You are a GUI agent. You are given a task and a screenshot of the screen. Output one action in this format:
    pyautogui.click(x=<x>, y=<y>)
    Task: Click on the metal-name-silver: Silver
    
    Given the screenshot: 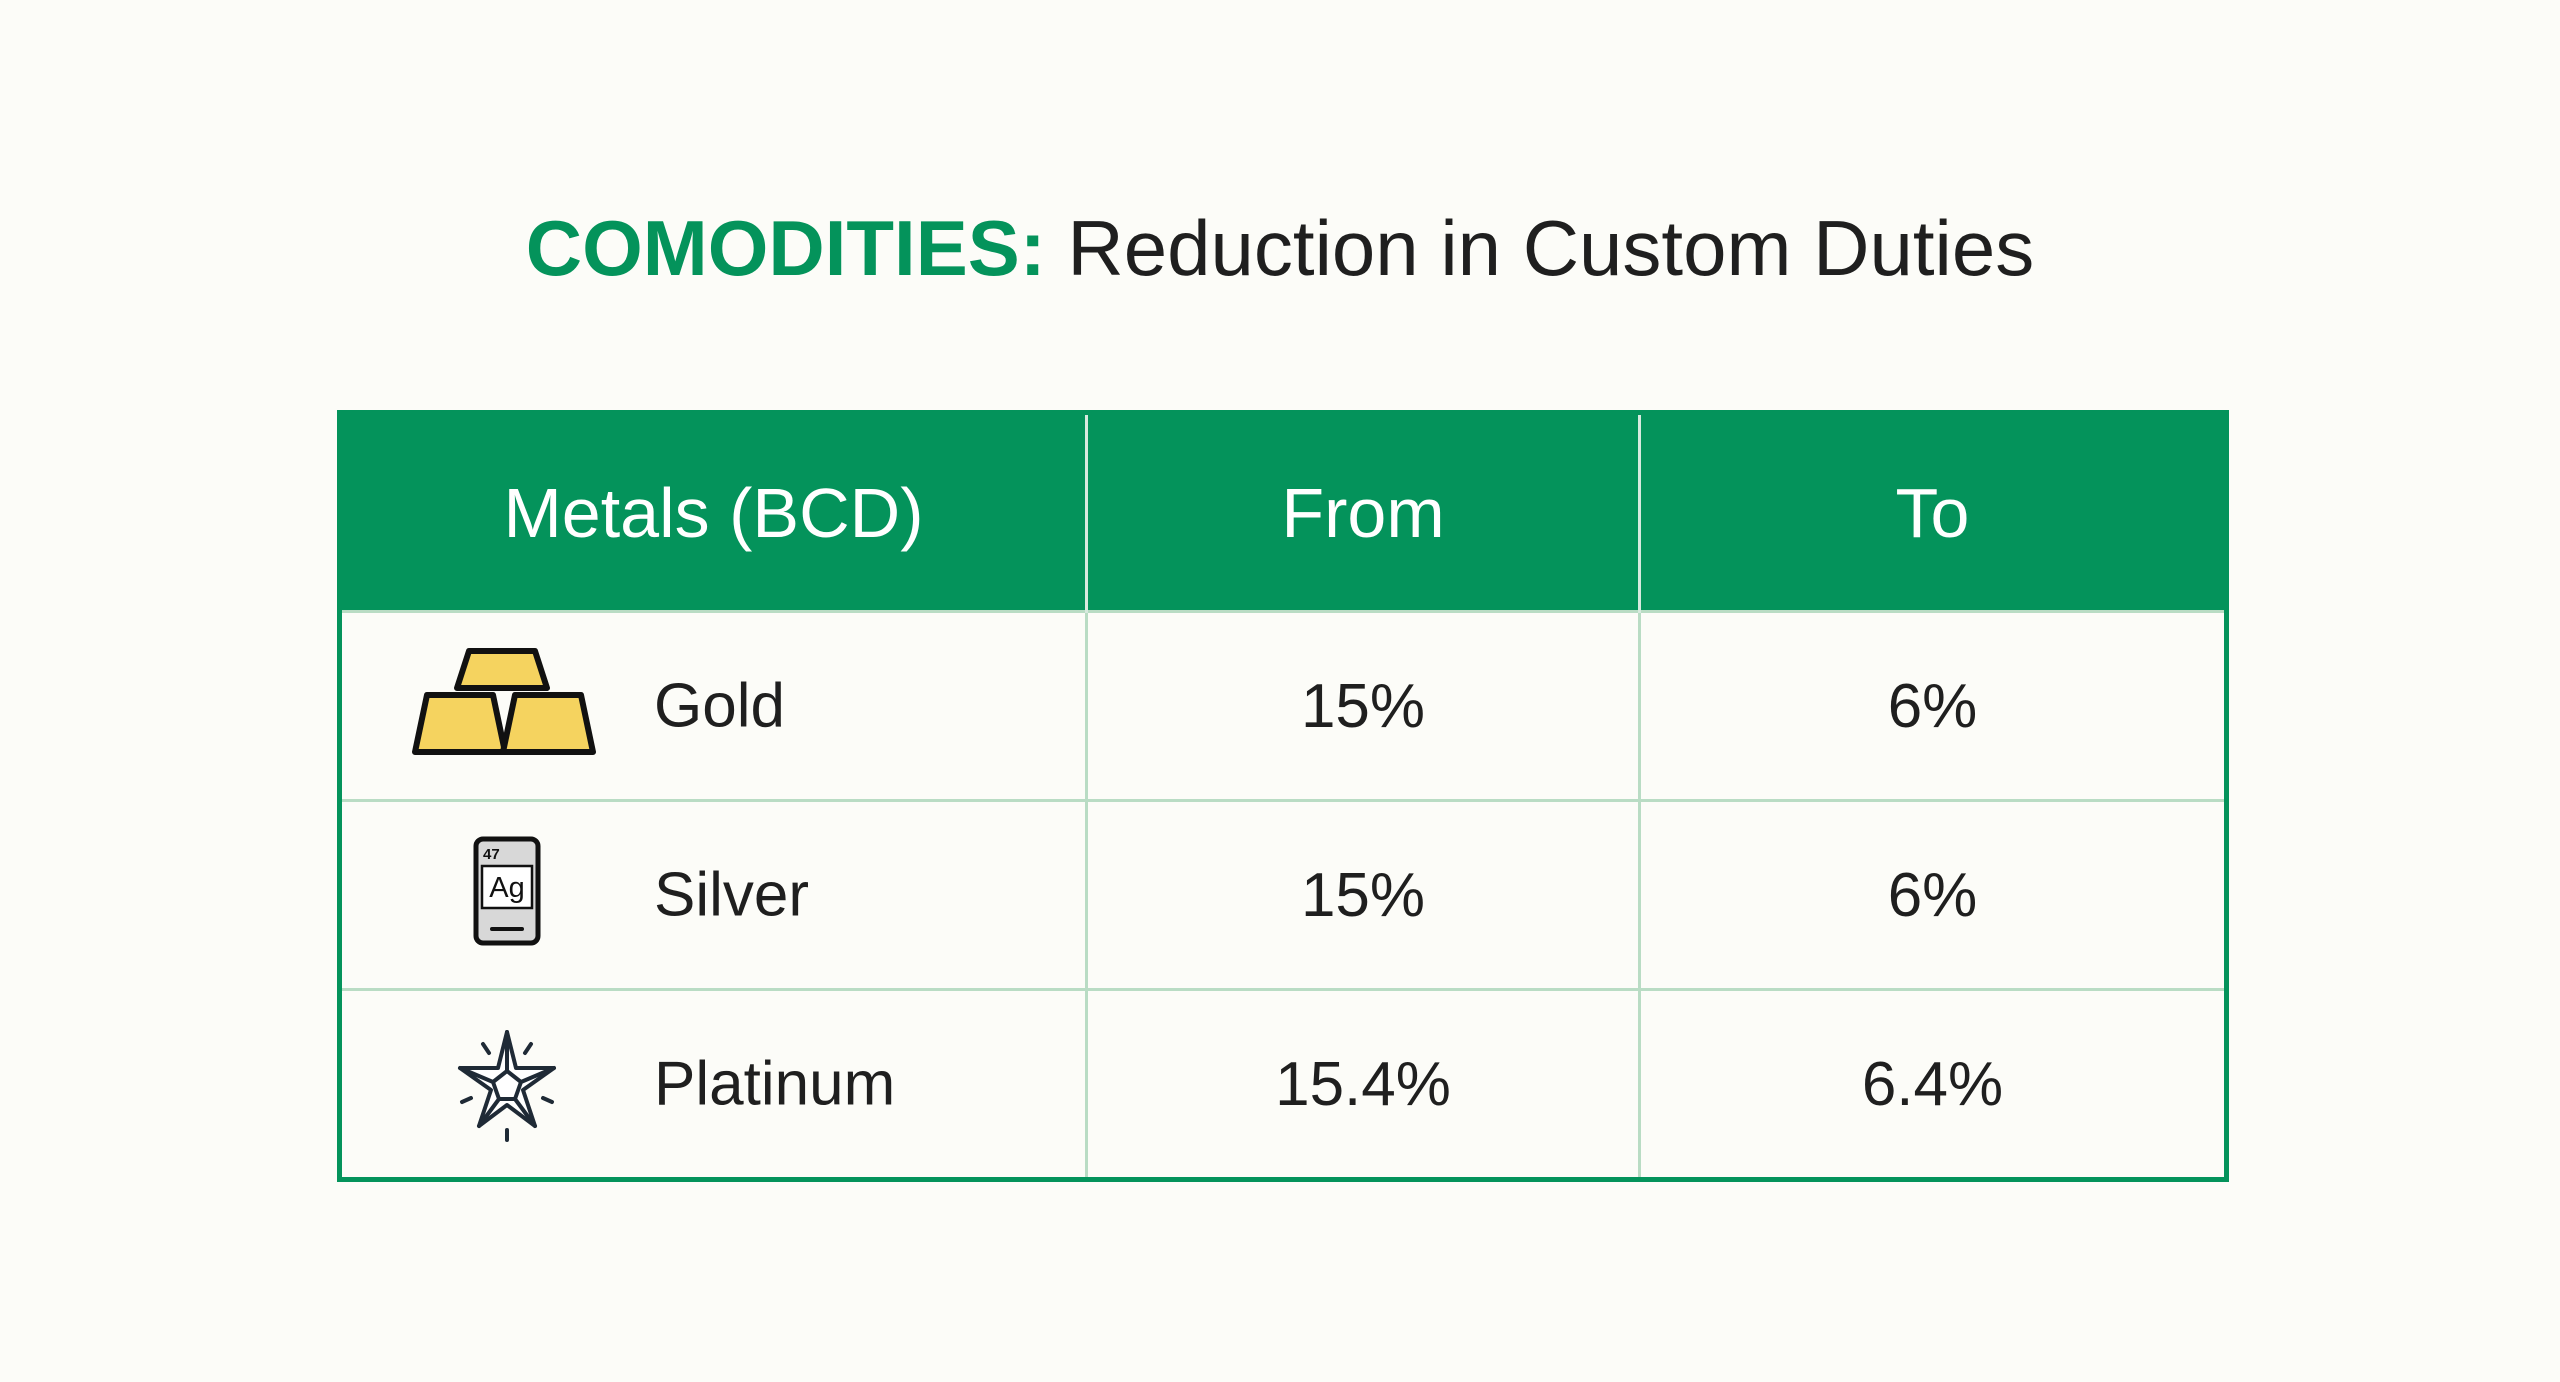 What is the action you would take?
    pyautogui.click(x=732, y=895)
    